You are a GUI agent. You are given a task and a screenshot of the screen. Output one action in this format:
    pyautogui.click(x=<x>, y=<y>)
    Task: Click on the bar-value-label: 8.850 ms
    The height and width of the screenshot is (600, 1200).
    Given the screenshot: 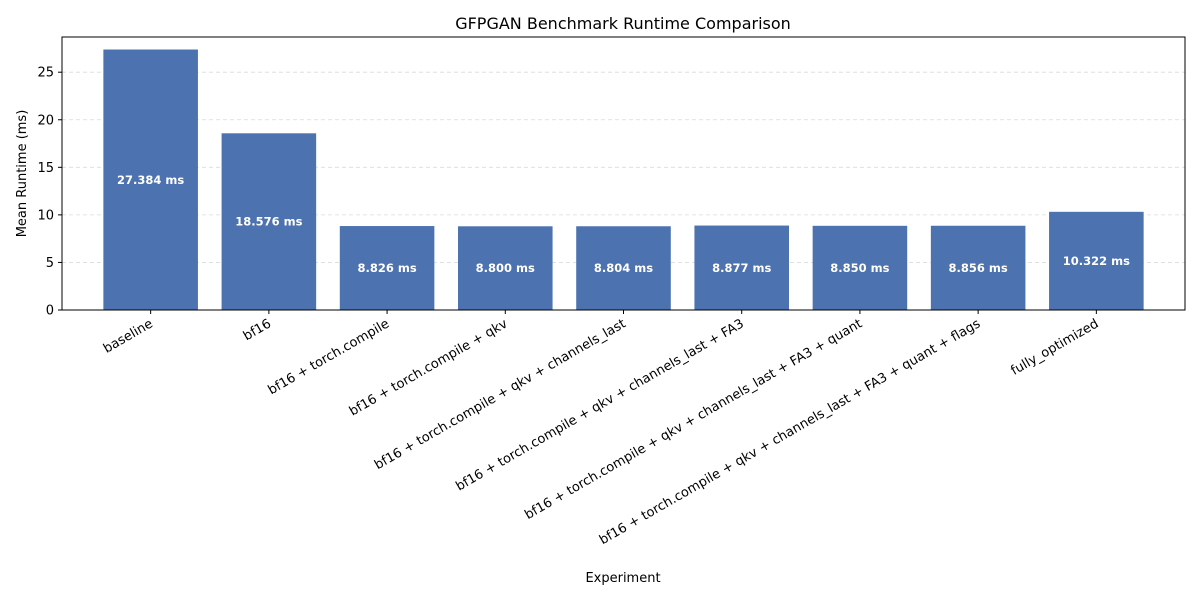 What is the action you would take?
    pyautogui.click(x=859, y=268)
    